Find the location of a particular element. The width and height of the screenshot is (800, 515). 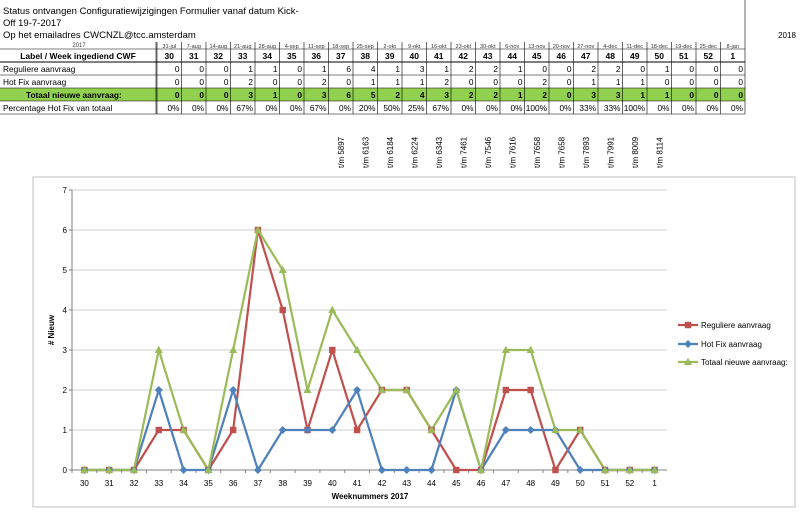

week-date-cell: 6-nov is located at coordinates (512, 47).